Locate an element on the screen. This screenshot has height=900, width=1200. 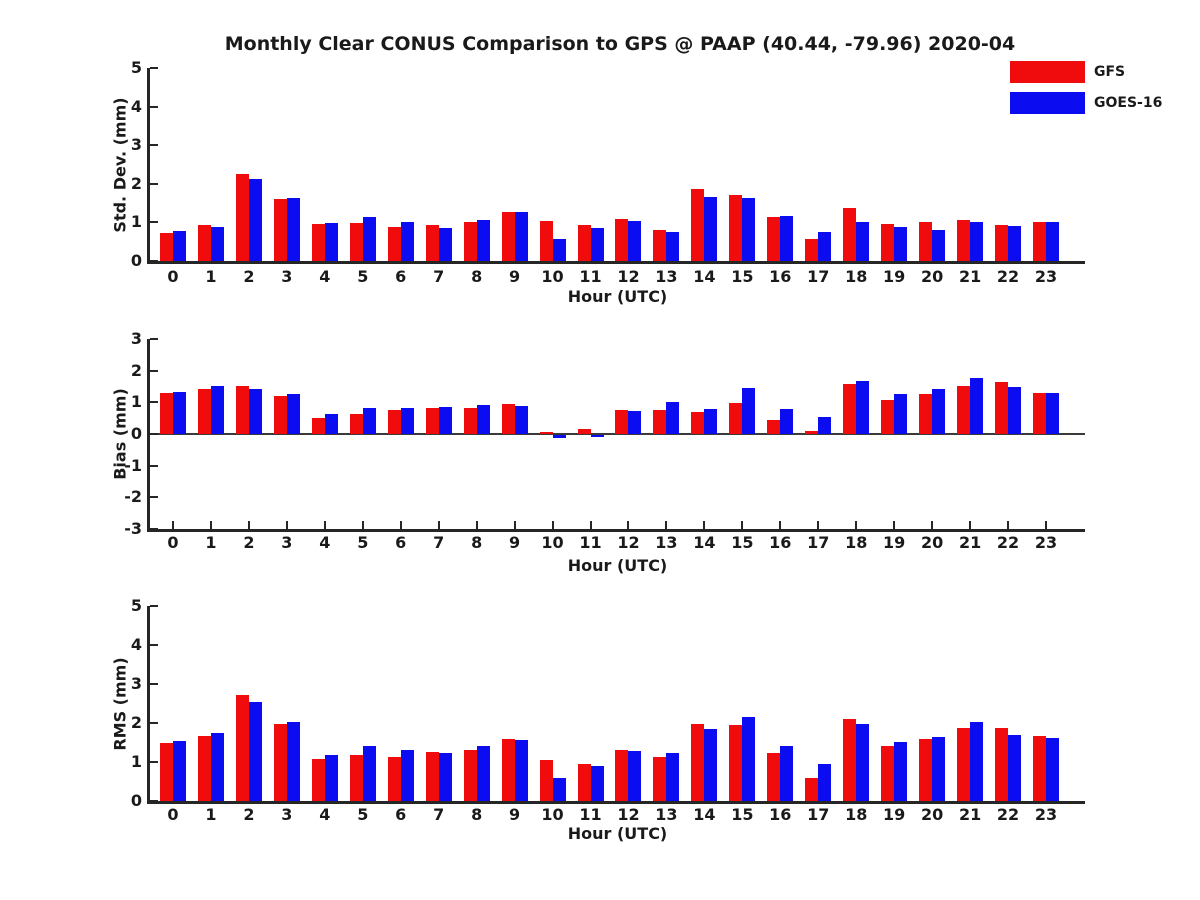
bar-goes16-h10 is located at coordinates (559, 436).